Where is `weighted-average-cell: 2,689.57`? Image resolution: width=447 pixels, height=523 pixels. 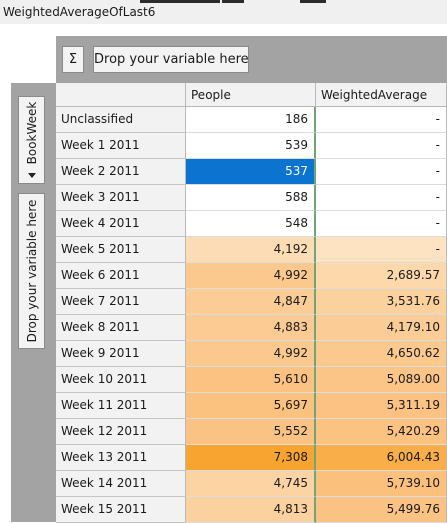
weighted-average-cell: 2,689.57 is located at coordinates (381, 276).